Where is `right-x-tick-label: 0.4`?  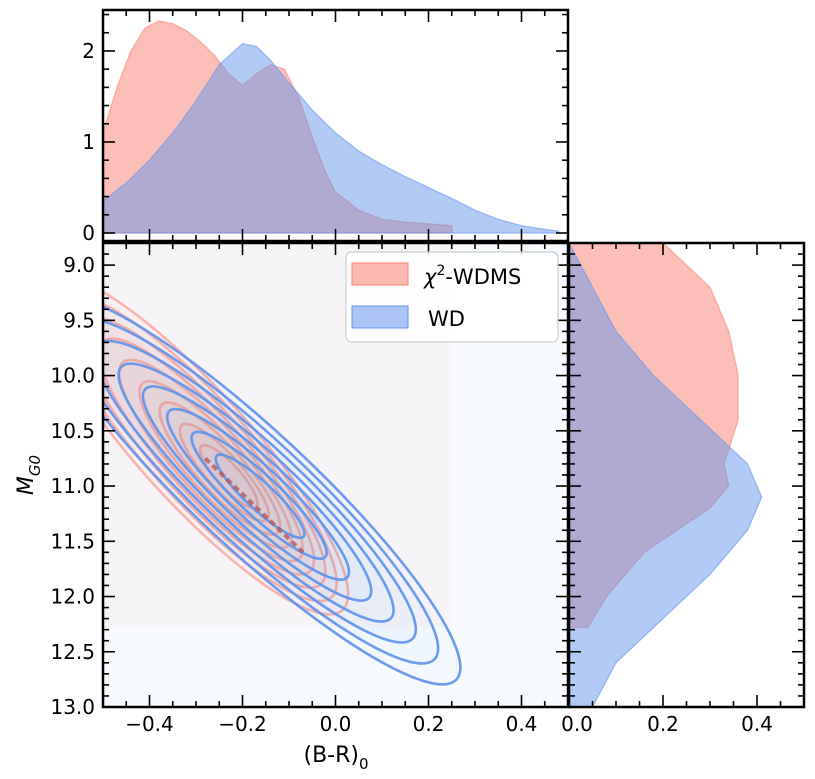
right-x-tick-label: 0.4 is located at coordinates (757, 724).